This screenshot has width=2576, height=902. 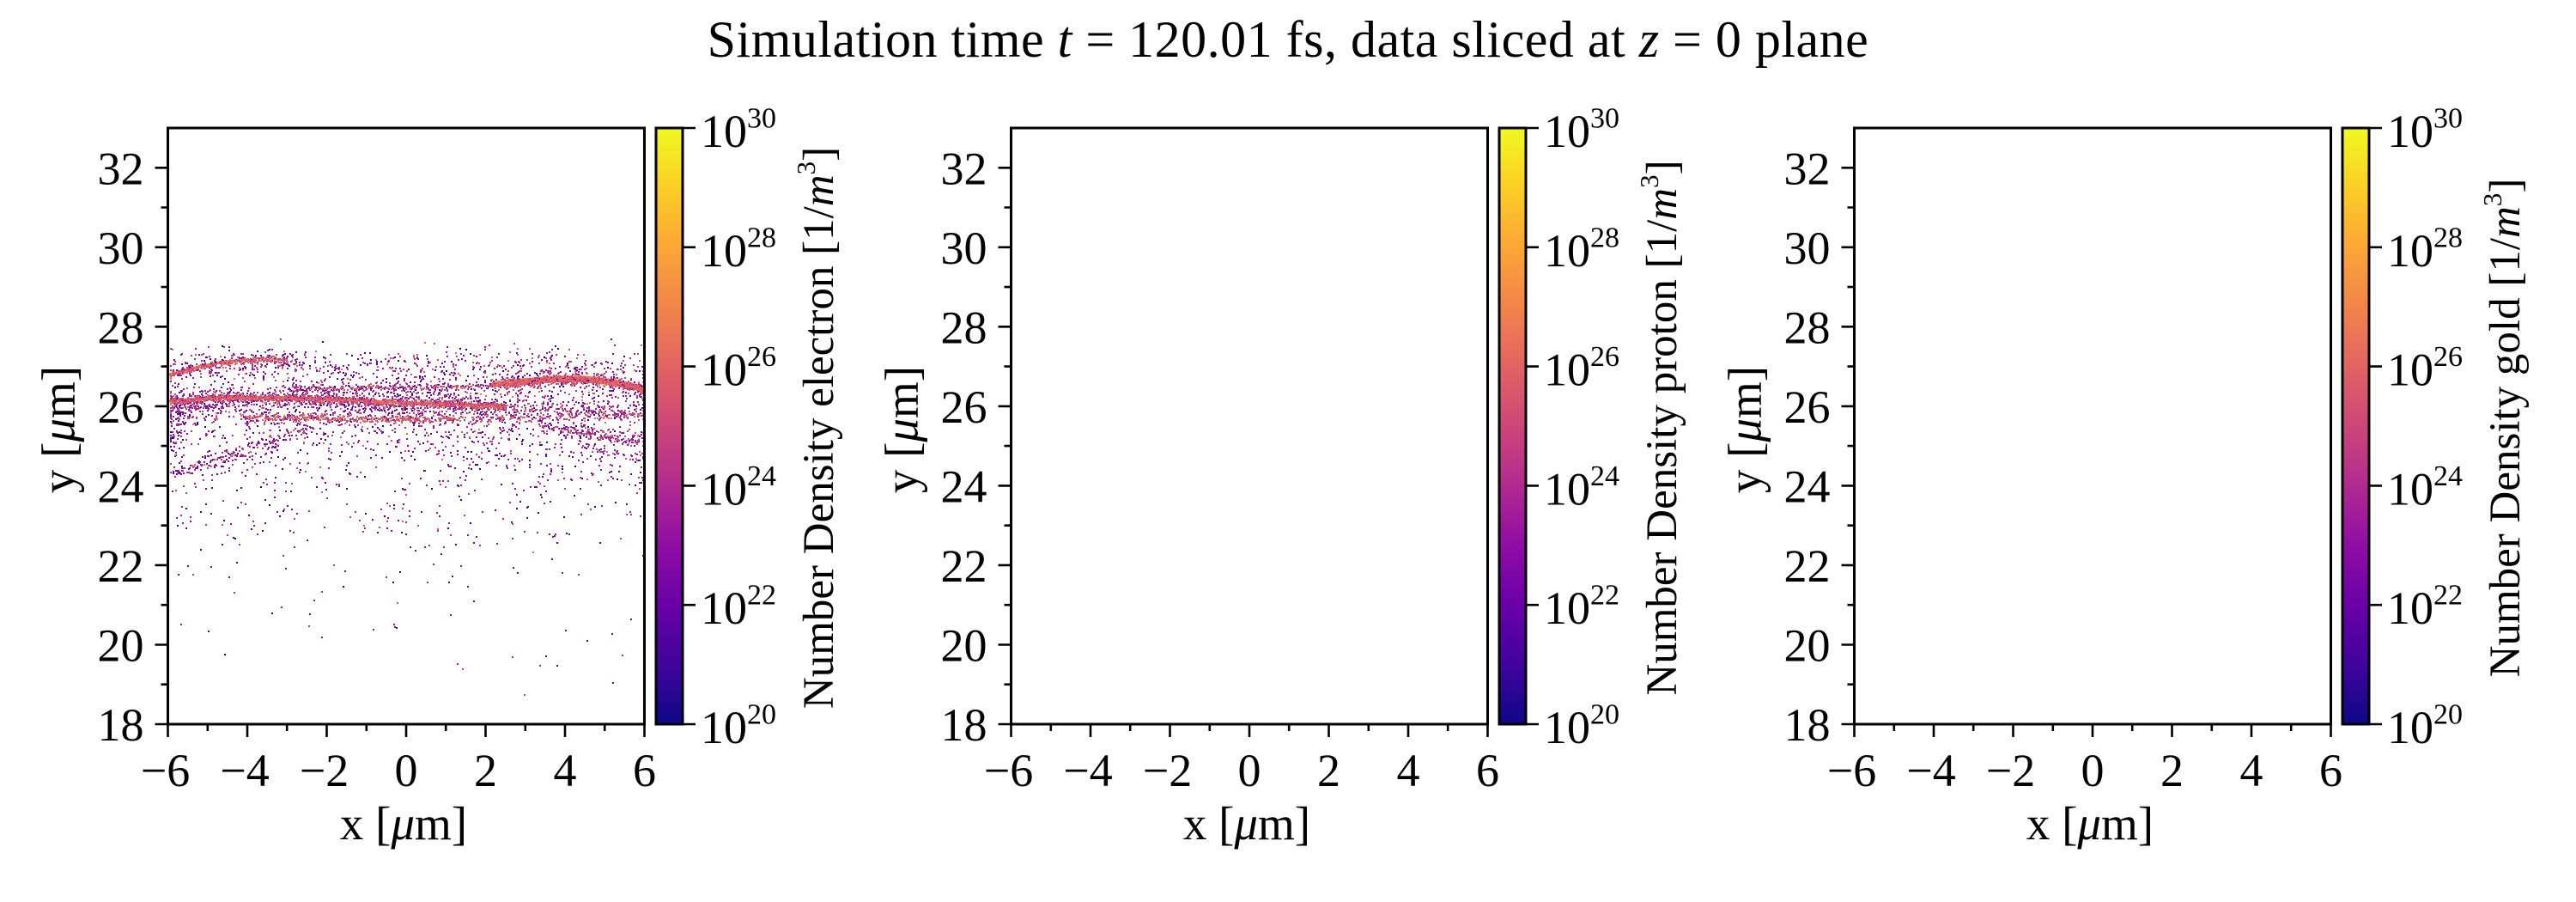 I want to click on svg-text: Number Density gold [1/m3], so click(x=2503, y=428).